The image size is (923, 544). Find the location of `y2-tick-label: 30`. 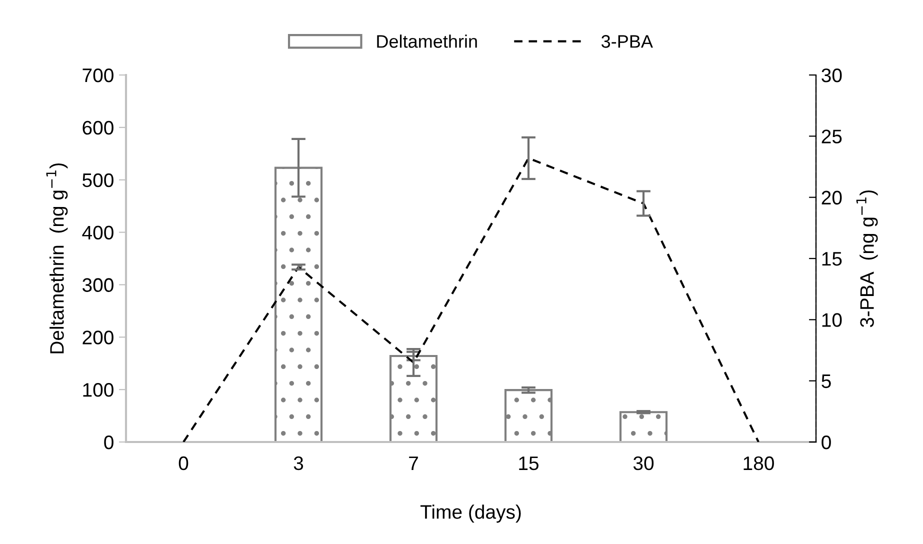

y2-tick-label: 30 is located at coordinates (832, 75).